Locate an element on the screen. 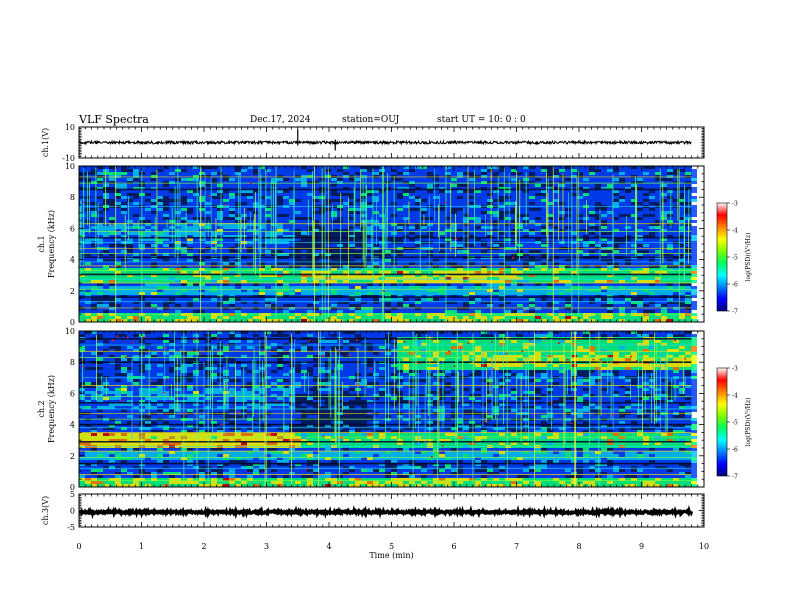 Image resolution: width=792 pixels, height=612 pixels. ch1-spectrogram-ylabel-line2: Frequency (kHz) is located at coordinates (51, 244).